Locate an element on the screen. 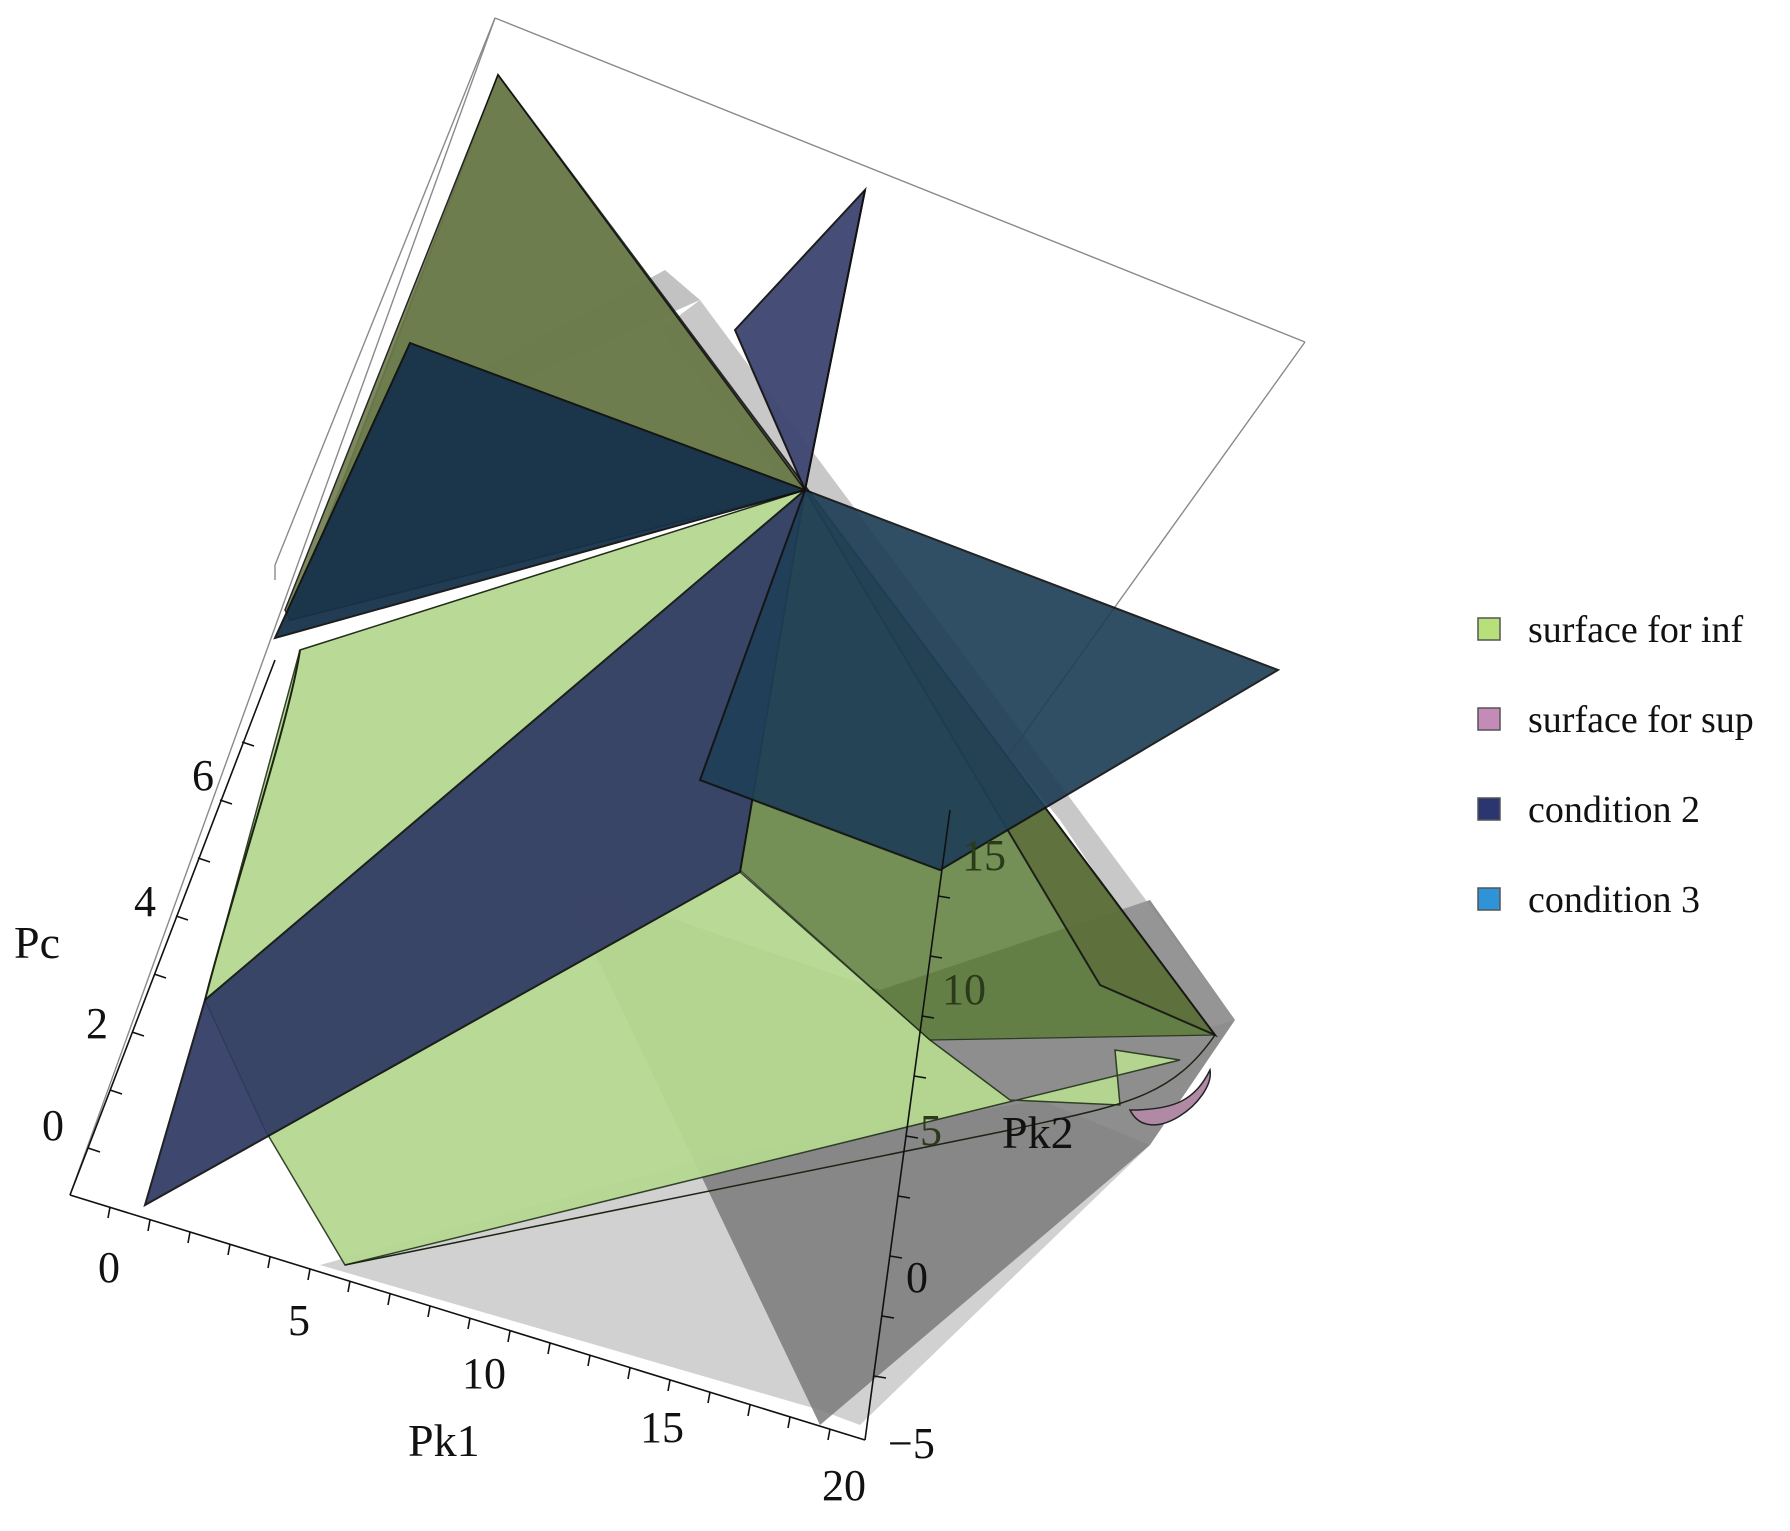 The image size is (1790, 1531). pk2-axis is located at coordinates (907, 1125).